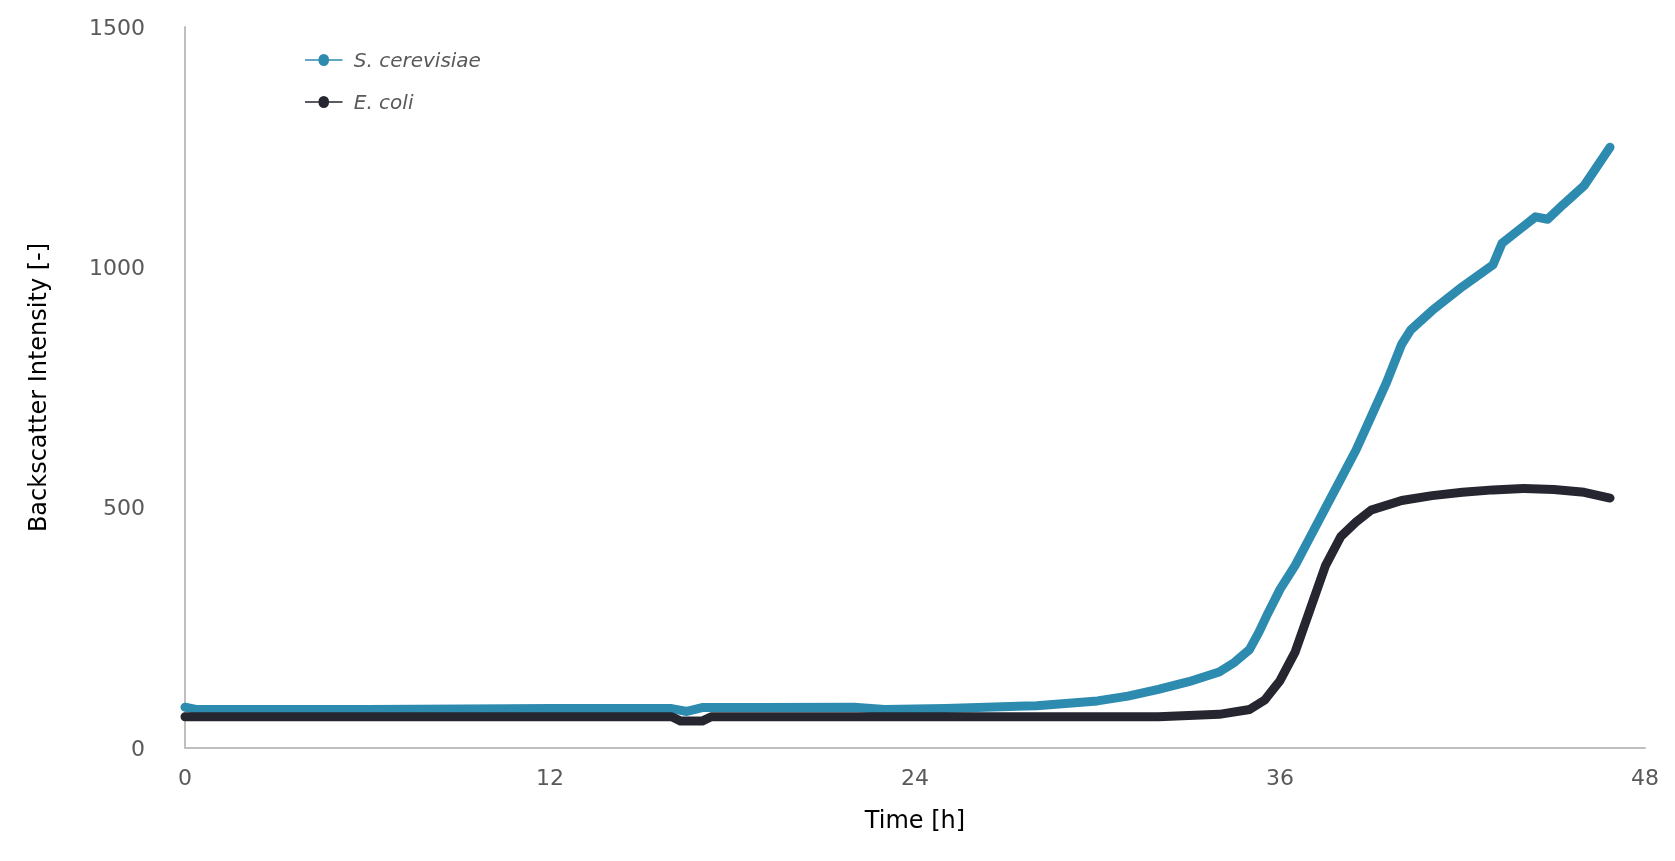  What do you see at coordinates (1645, 777) in the screenshot?
I see `x-tick-label: 48` at bounding box center [1645, 777].